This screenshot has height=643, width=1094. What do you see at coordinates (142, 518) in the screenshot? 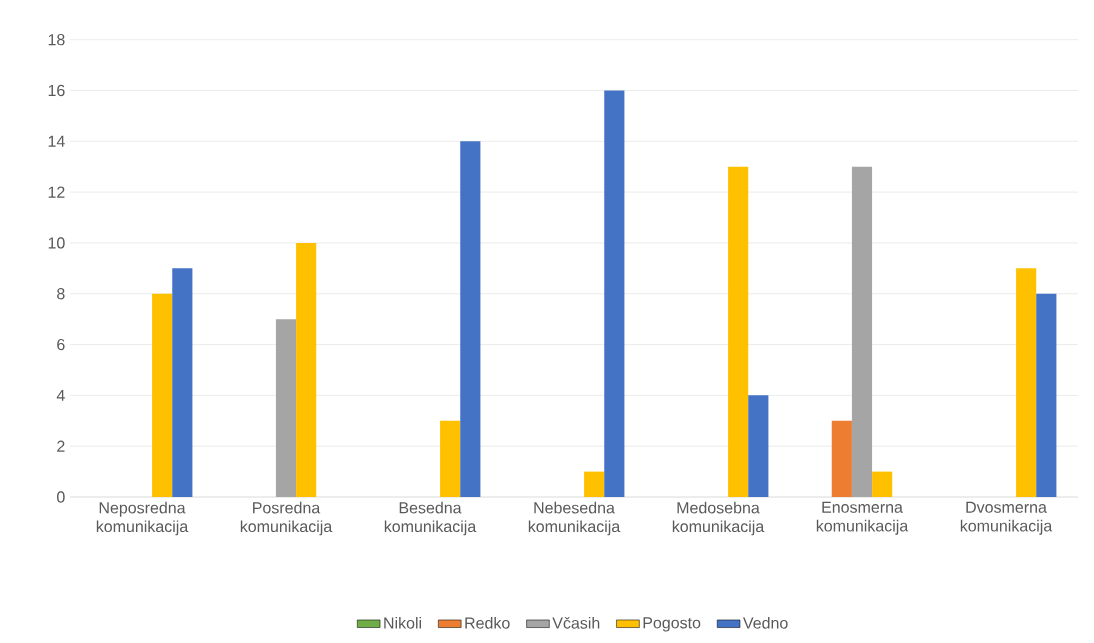
I see `x-tick-label: Neposredna komunikacija` at bounding box center [142, 518].